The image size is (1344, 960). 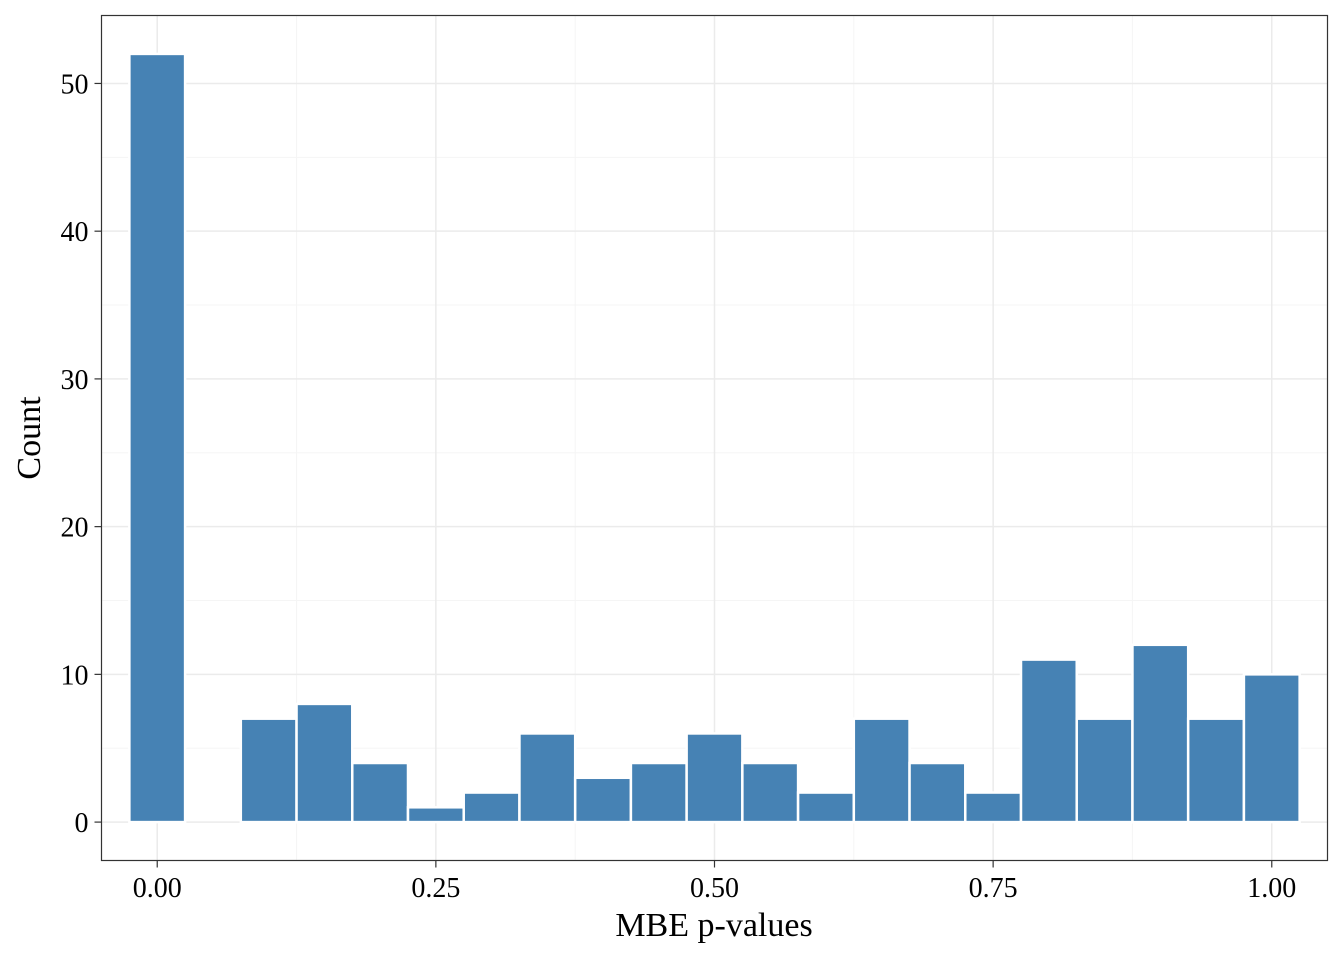 What do you see at coordinates (1271, 888) in the screenshot?
I see `x-tick-label: 1.00` at bounding box center [1271, 888].